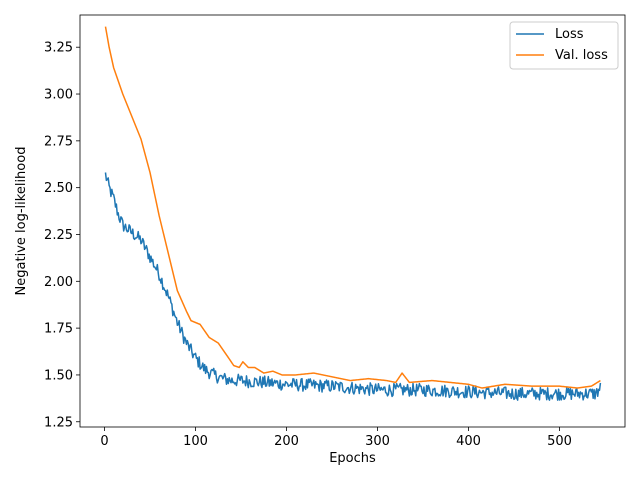 The image size is (640, 480). What do you see at coordinates (58, 141) in the screenshot?
I see `y-tick-label: 2.75` at bounding box center [58, 141].